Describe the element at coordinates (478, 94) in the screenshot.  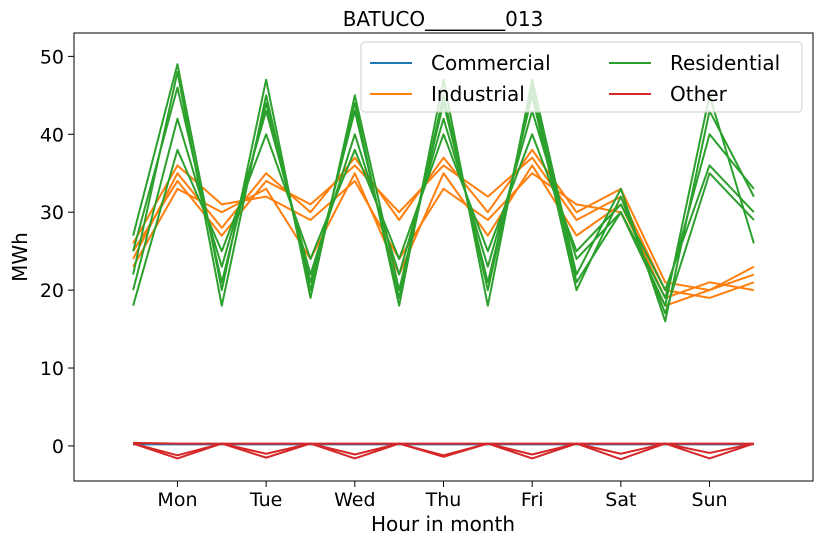
I see `legend-label-industrial: Industrial` at that location.